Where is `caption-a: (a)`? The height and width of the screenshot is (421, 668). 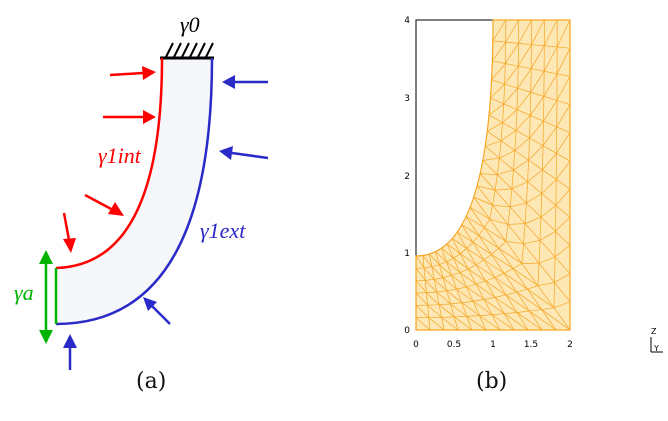 caption-a: (a) is located at coordinates (151, 381).